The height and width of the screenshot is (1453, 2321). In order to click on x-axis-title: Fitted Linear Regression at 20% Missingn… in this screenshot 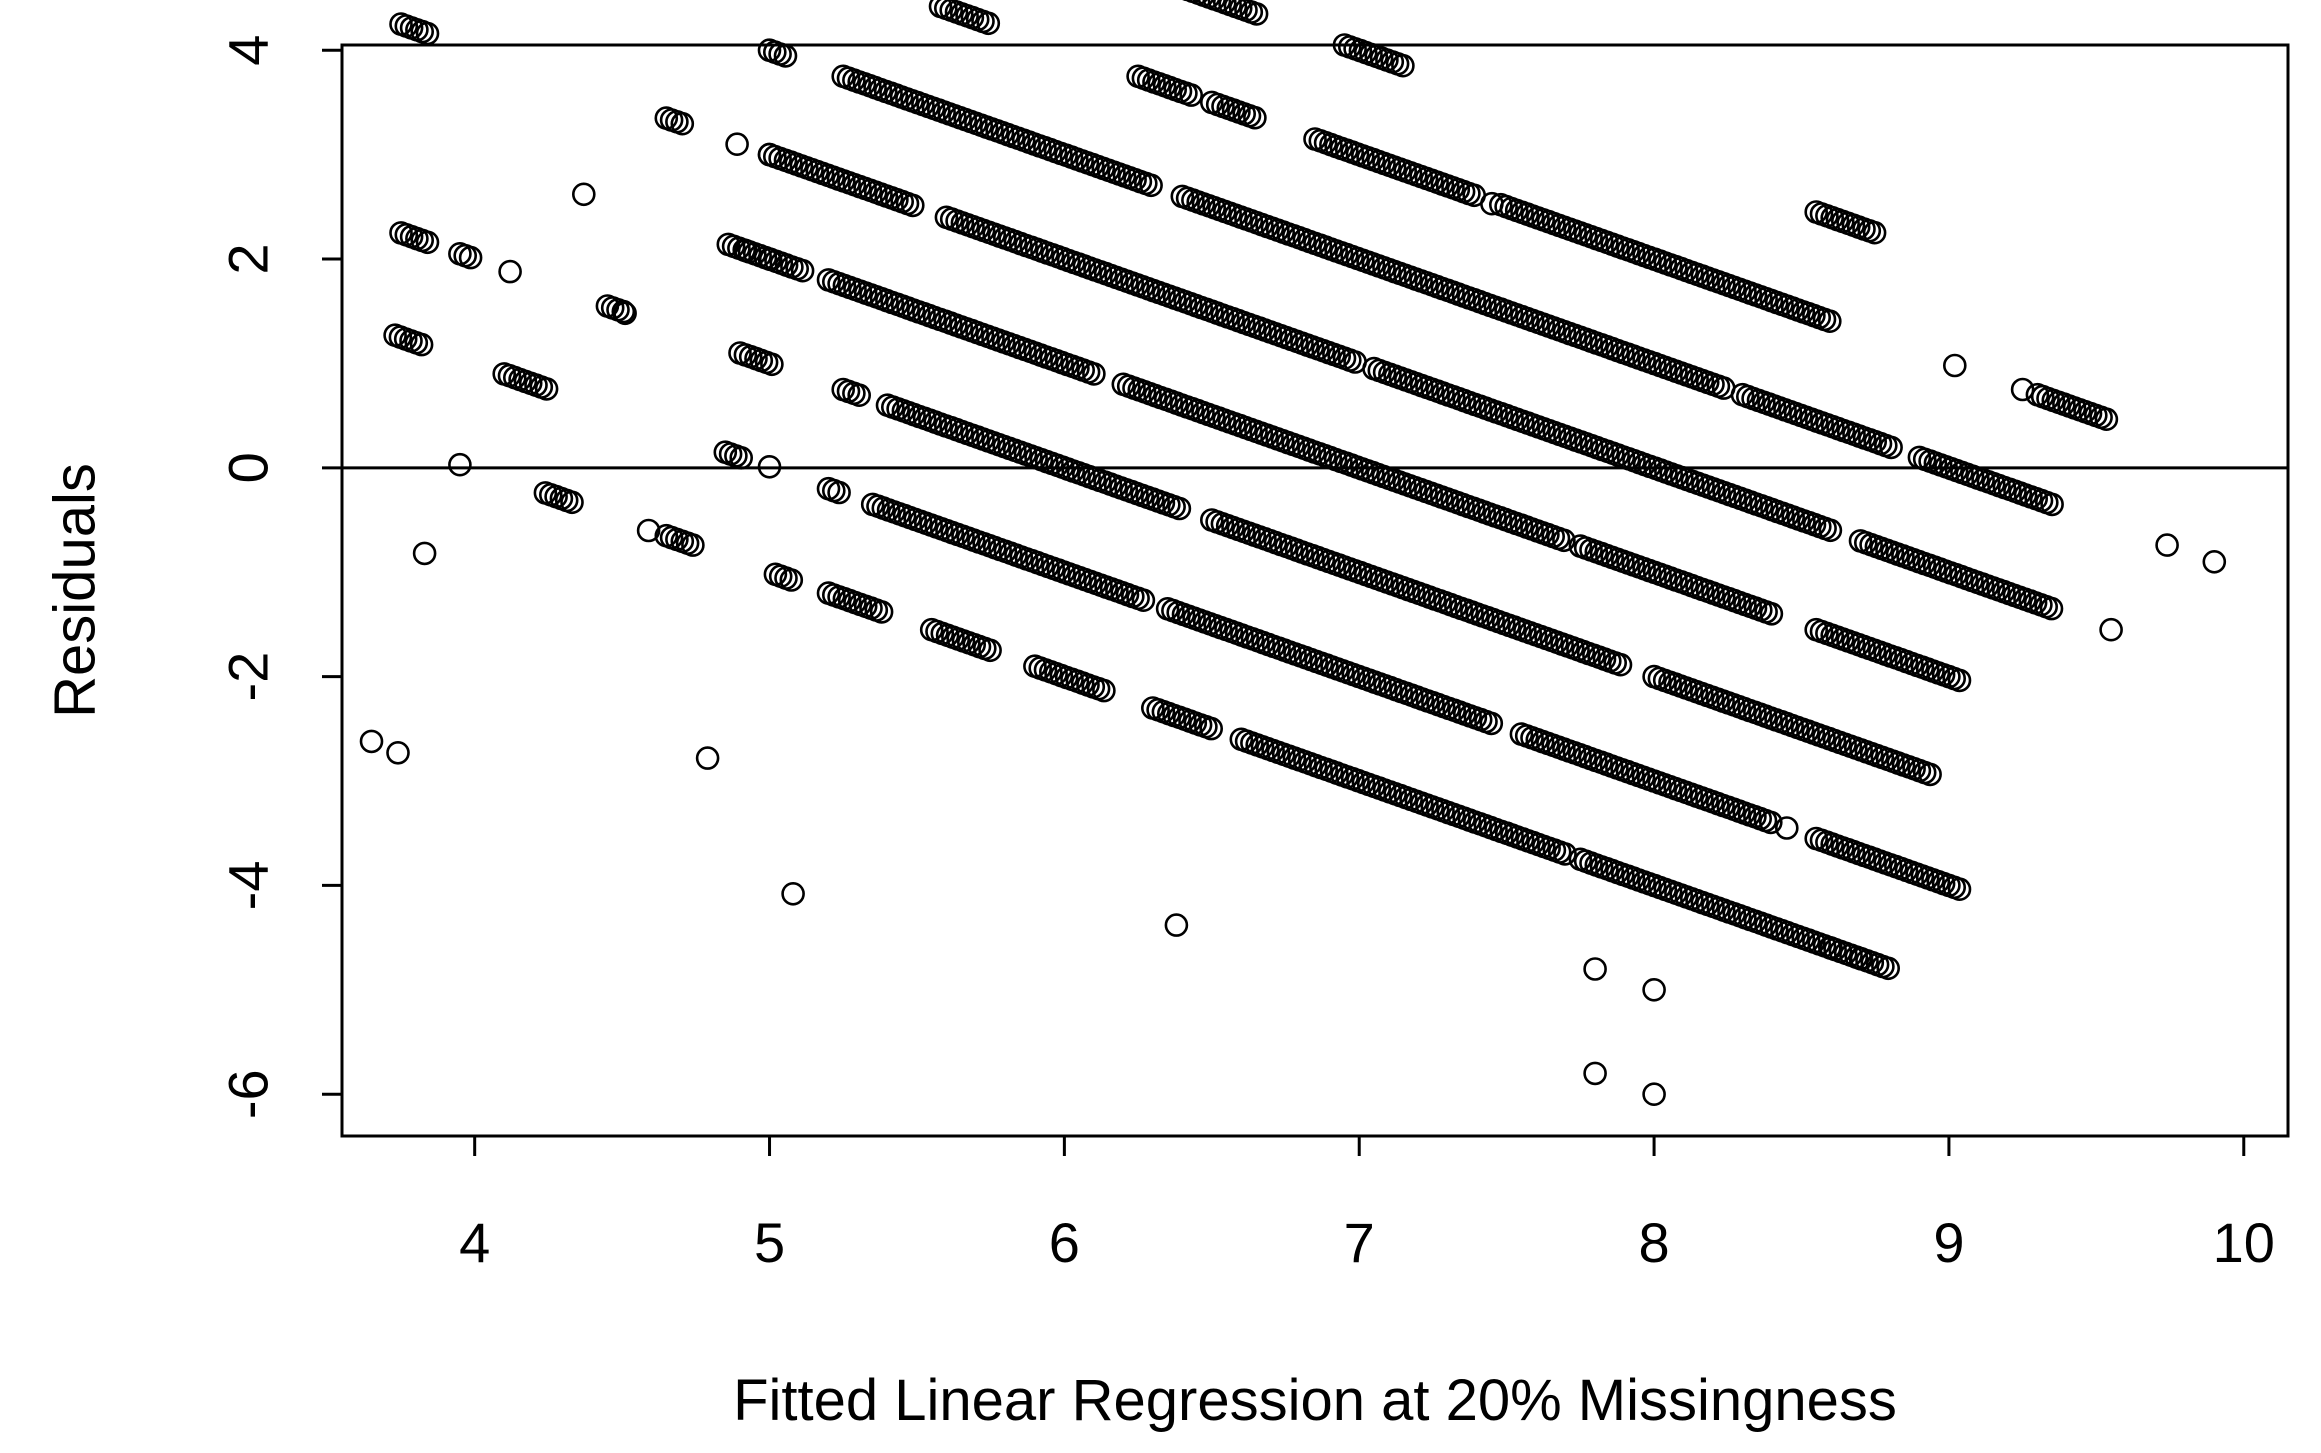, I will do `click(1315, 1400)`.